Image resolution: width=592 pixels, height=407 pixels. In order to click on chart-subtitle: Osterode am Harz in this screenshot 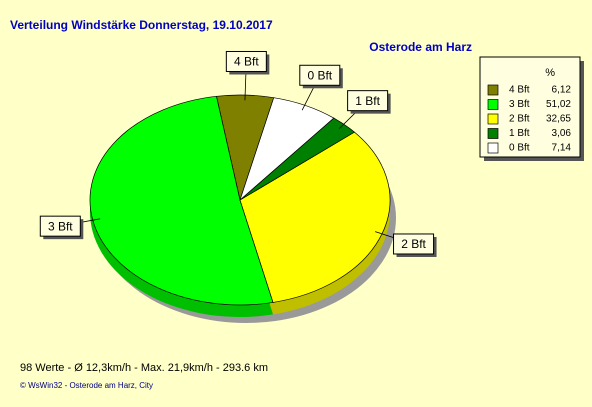, I will do `click(420, 47)`.